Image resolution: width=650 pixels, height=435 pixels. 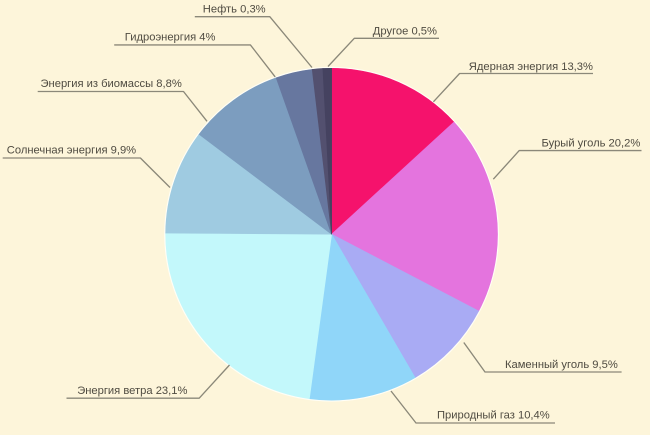 What do you see at coordinates (591, 143) in the screenshot?
I see `svg-text: Бурый уголь 20,2%` at bounding box center [591, 143].